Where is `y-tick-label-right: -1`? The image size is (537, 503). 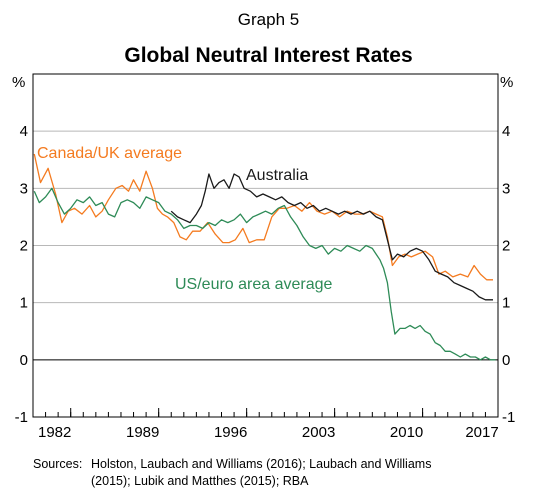
y-tick-label-right: -1 is located at coordinates (508, 417).